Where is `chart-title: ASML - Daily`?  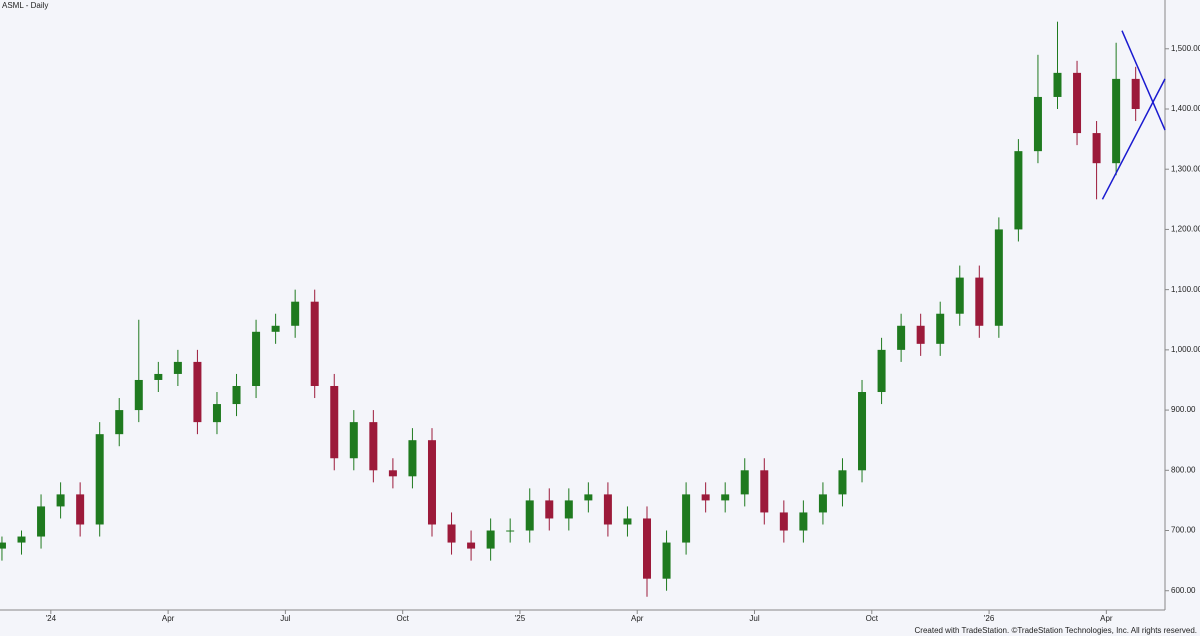
chart-title: ASML - Daily is located at coordinates (25, 5).